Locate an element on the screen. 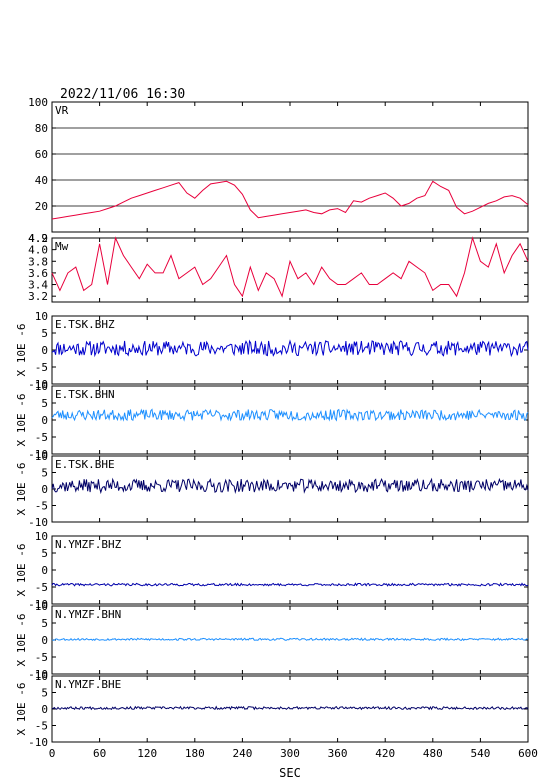 This screenshot has height=781, width=554. channel-label: E.TSK.BHN is located at coordinates (85, 394).